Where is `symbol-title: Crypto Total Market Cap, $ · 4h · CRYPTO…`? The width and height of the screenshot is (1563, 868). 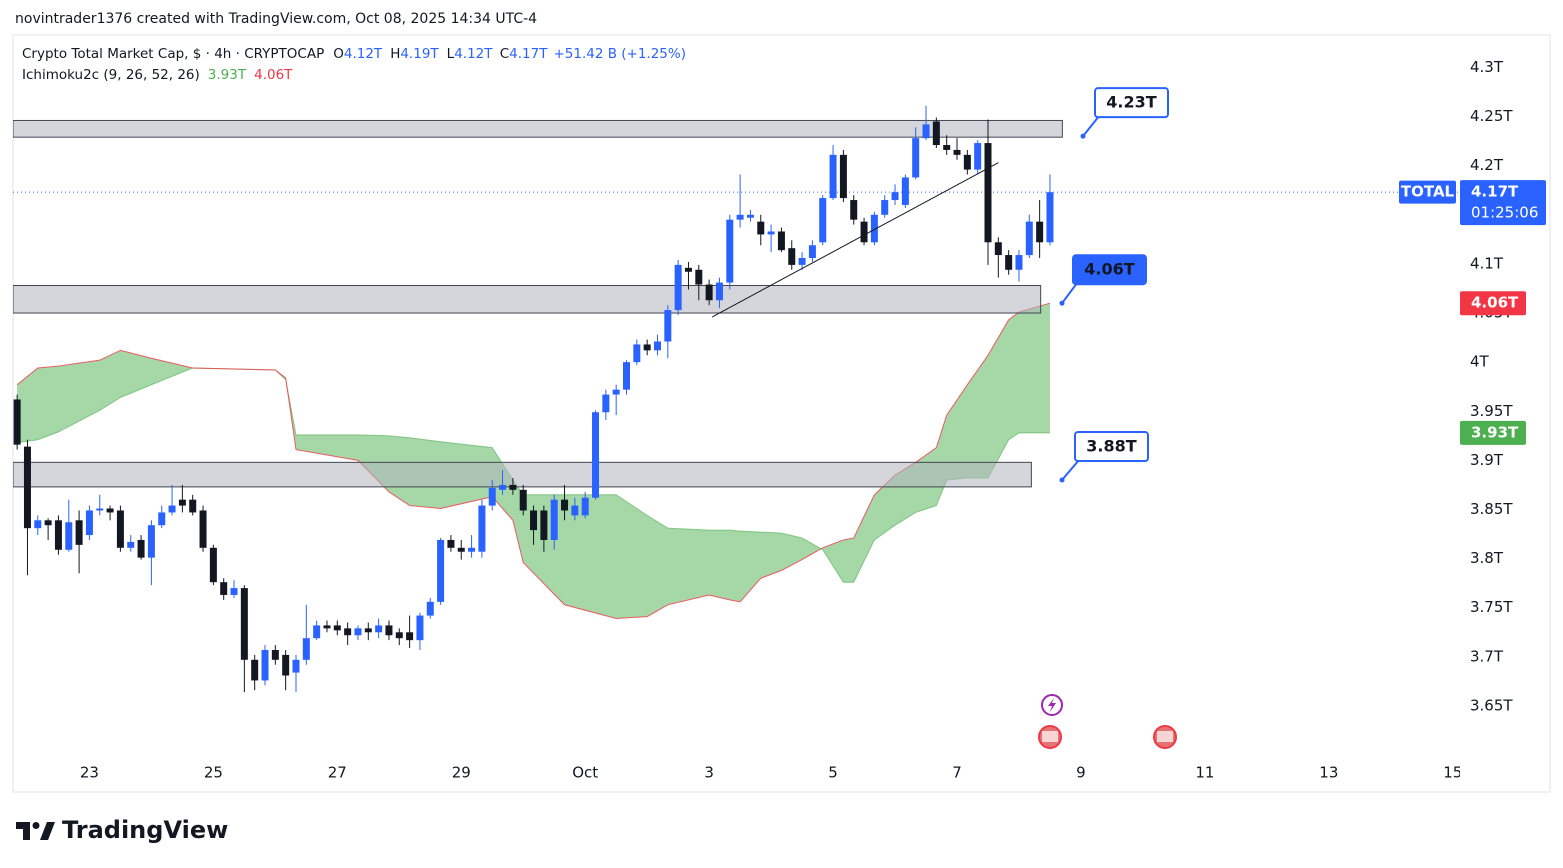
symbol-title: Crypto Total Market Cap, $ · 4h · CRYPTO… is located at coordinates (173, 54).